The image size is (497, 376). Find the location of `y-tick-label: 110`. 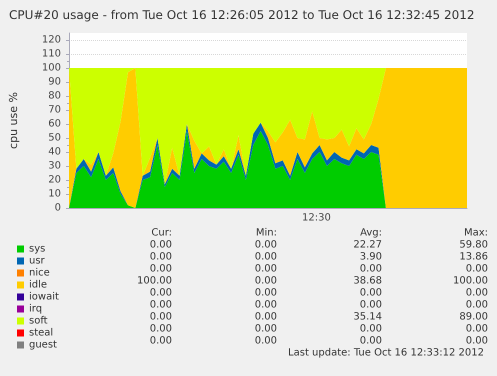

y-tick-label: 110 is located at coordinates (51, 54).